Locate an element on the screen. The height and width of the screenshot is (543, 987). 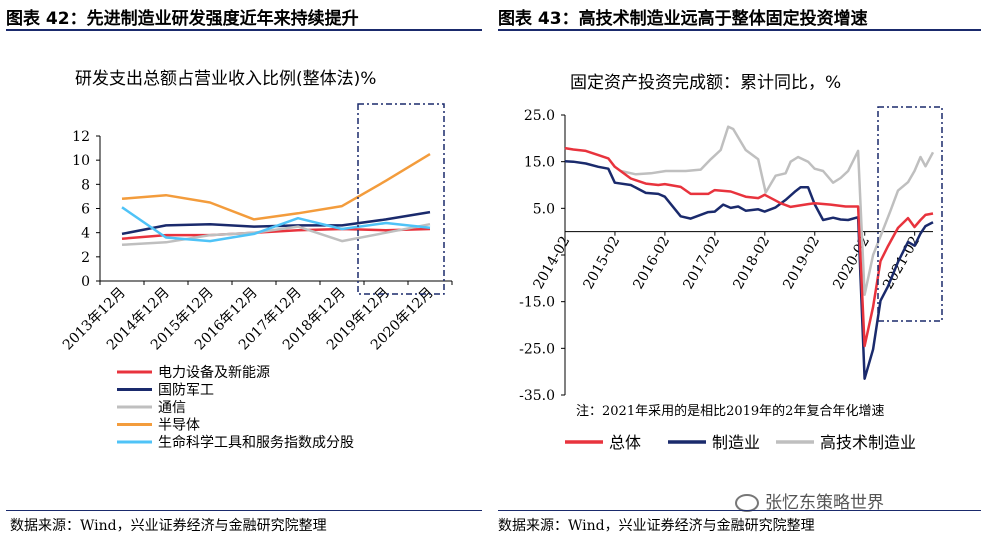
right-legend-label: 制造业 is located at coordinates (736, 442).